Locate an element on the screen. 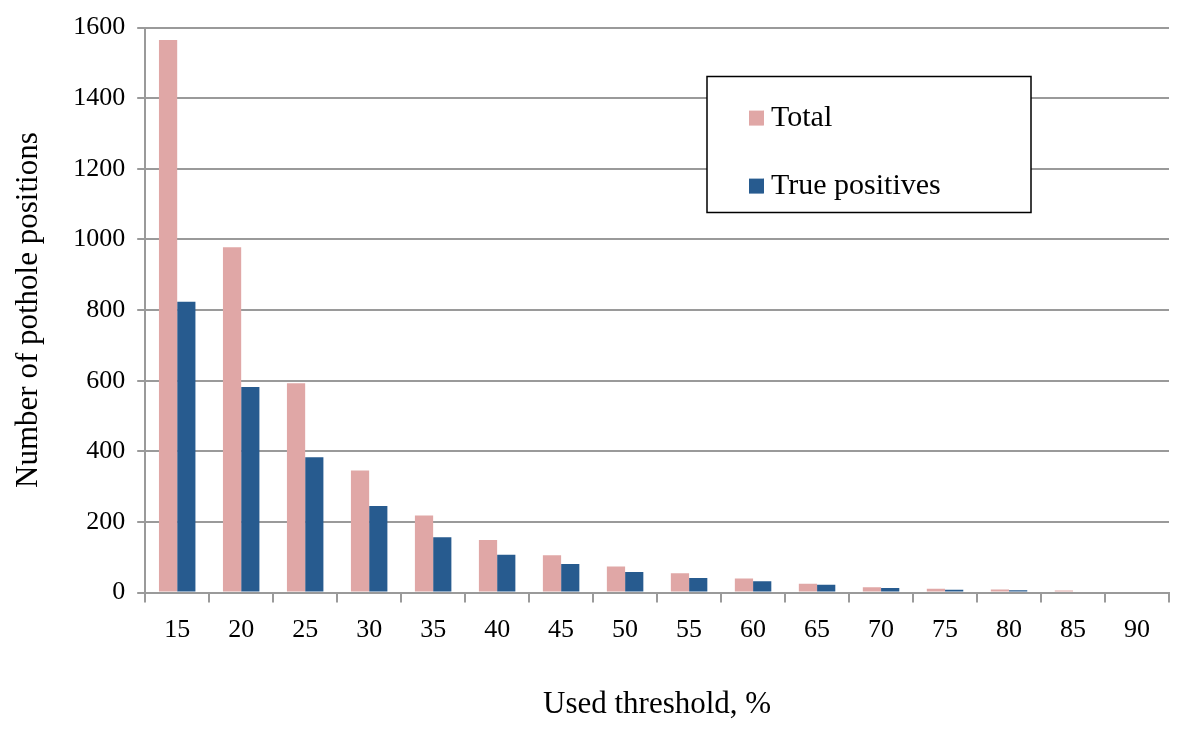 The height and width of the screenshot is (735, 1187). x-tick-label: 75 is located at coordinates (945, 629).